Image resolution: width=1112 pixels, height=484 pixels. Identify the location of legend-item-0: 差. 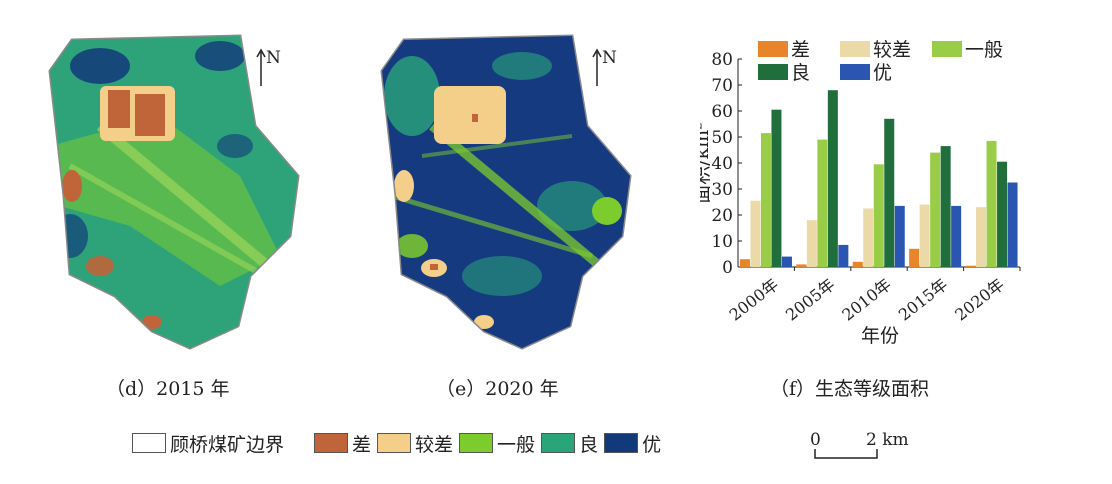
(342, 443).